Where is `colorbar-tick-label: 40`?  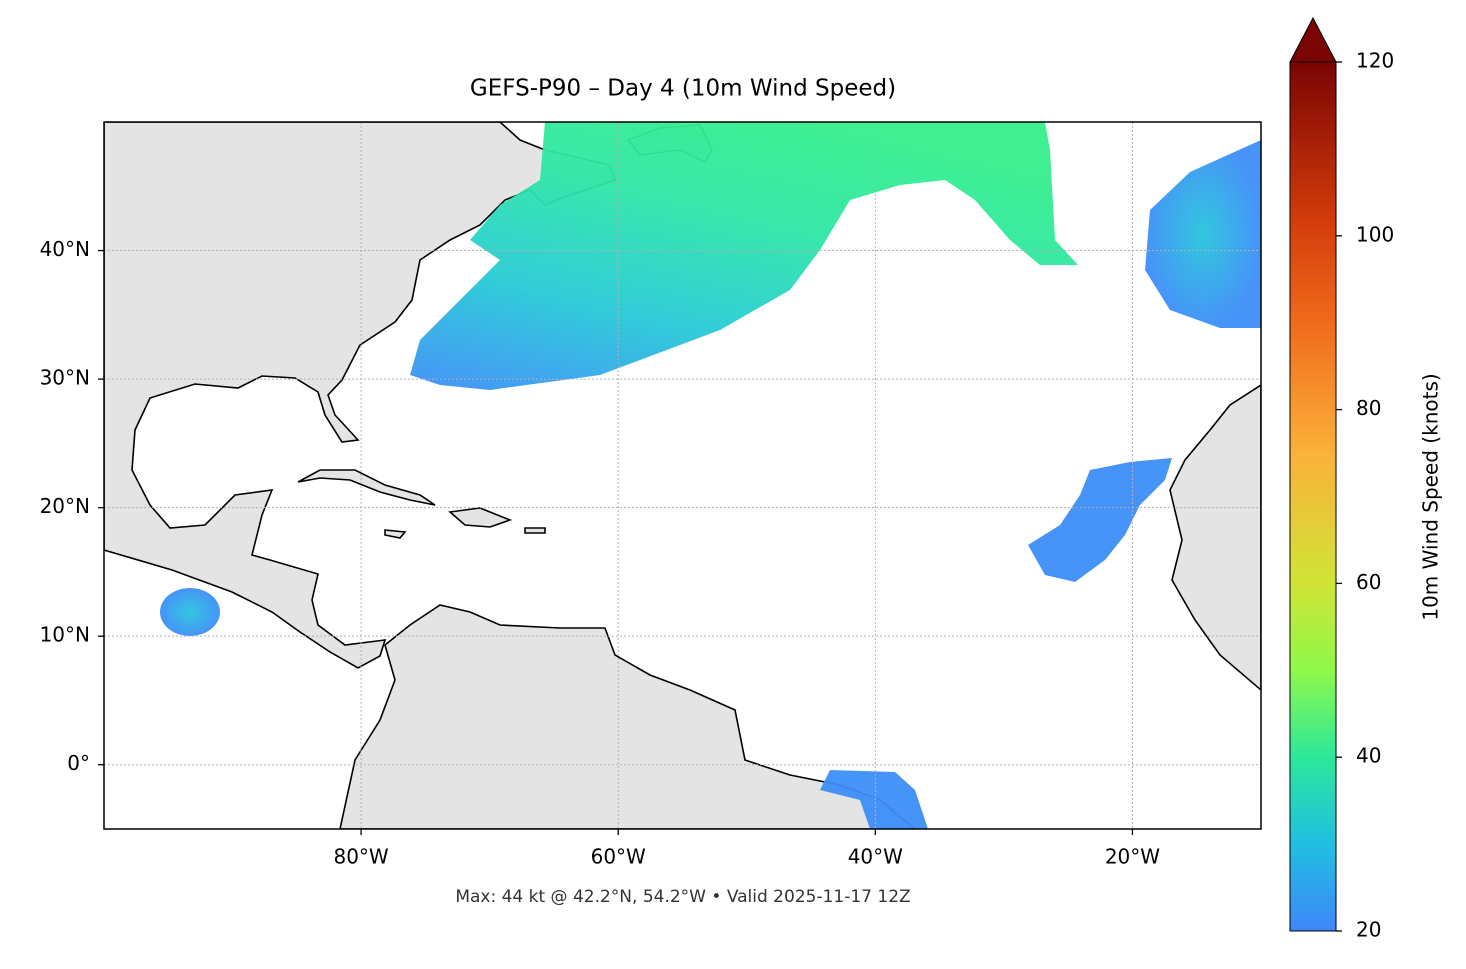 colorbar-tick-label: 40 is located at coordinates (1368, 756).